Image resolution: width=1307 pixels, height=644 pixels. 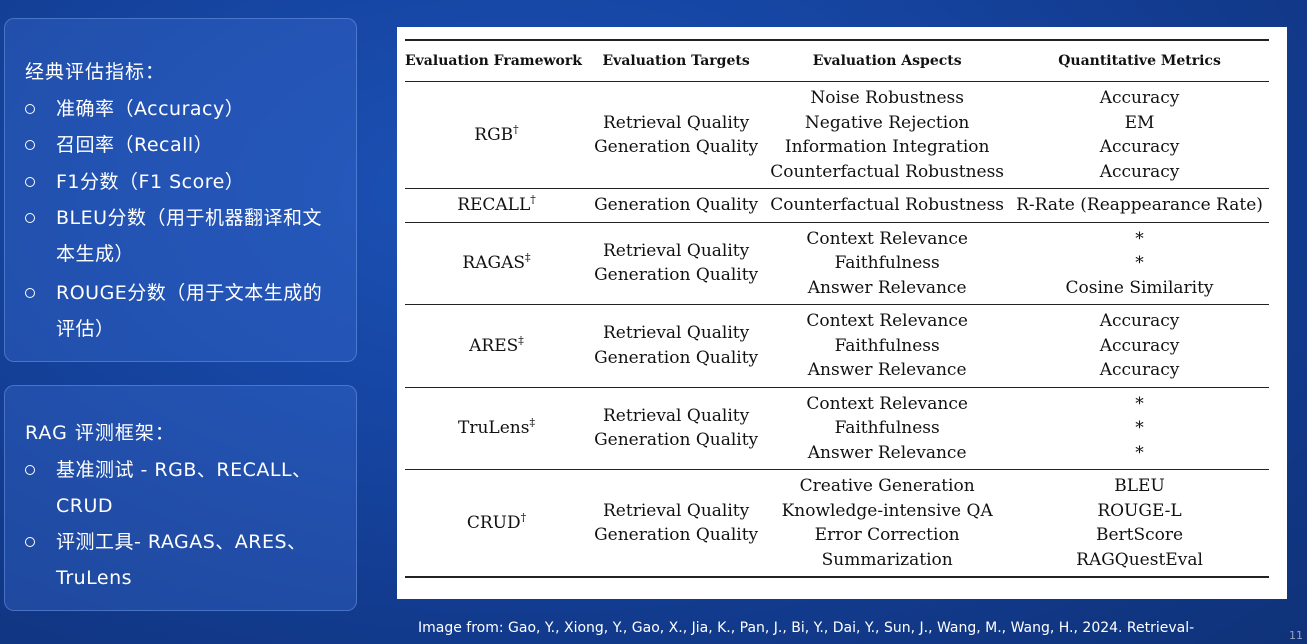 I want to click on metrics-cell: Accuracy Accuracy Accuracy, so click(x=1139, y=346).